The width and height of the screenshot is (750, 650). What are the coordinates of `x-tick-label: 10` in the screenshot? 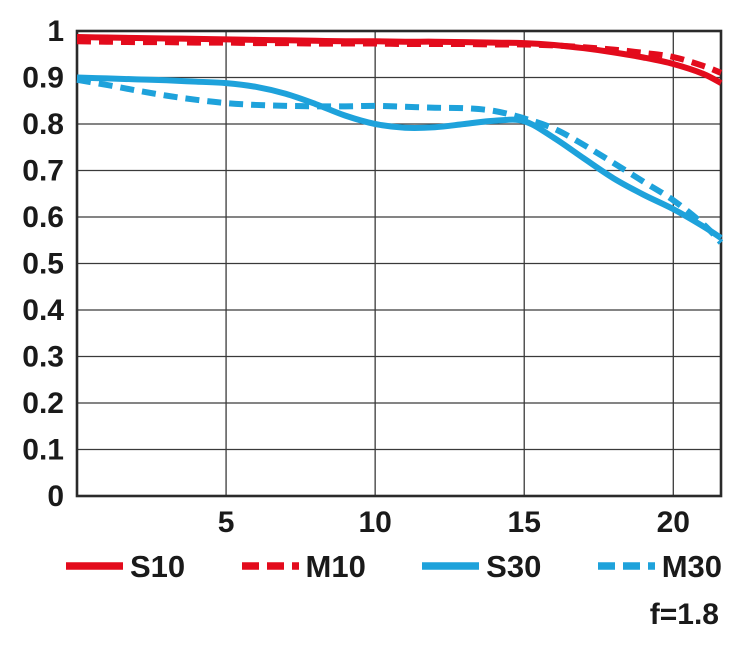 It's located at (374, 522).